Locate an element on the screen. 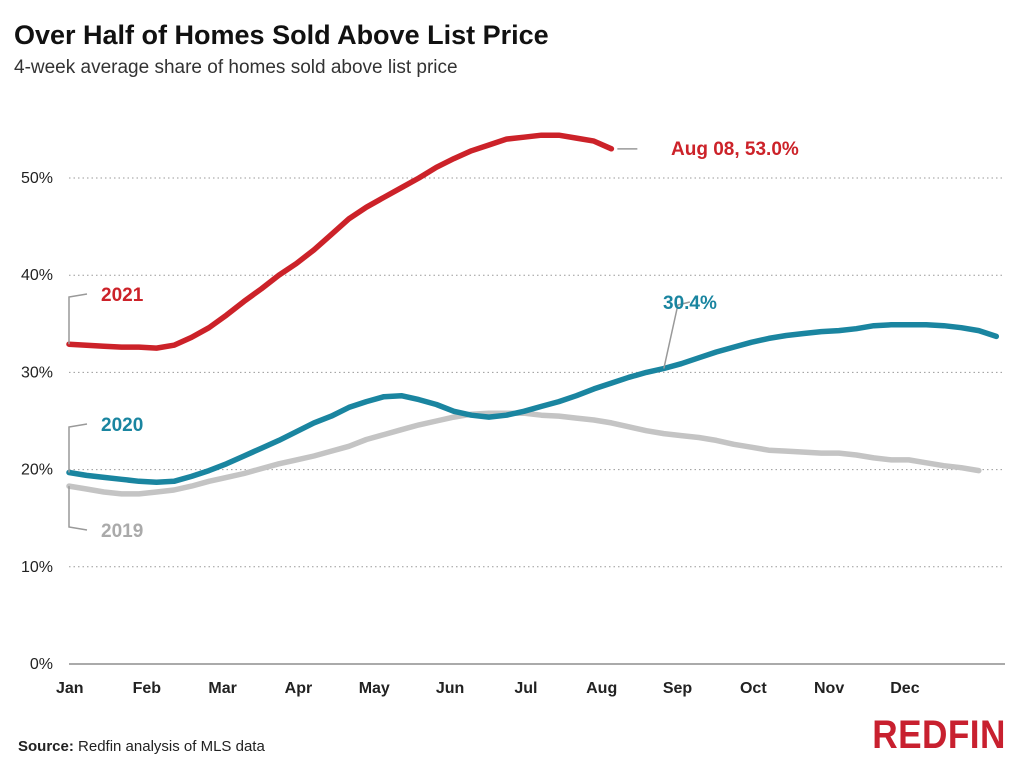 This screenshot has height=768, width=1024. label-2020-leader-line is located at coordinates (78, 448).